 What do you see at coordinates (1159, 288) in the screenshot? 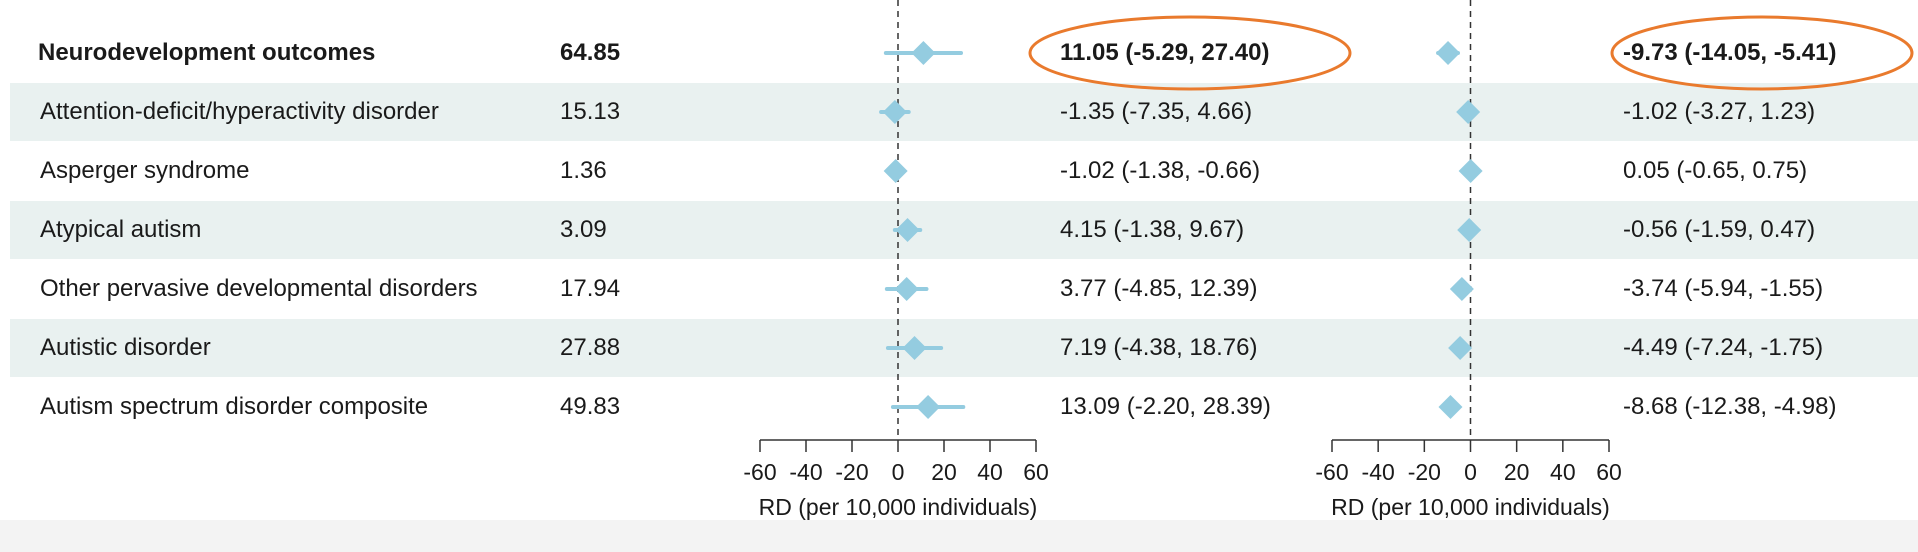
I see `rd-ci-left: 3.77 (-4.85, 12.39)` at bounding box center [1159, 288].